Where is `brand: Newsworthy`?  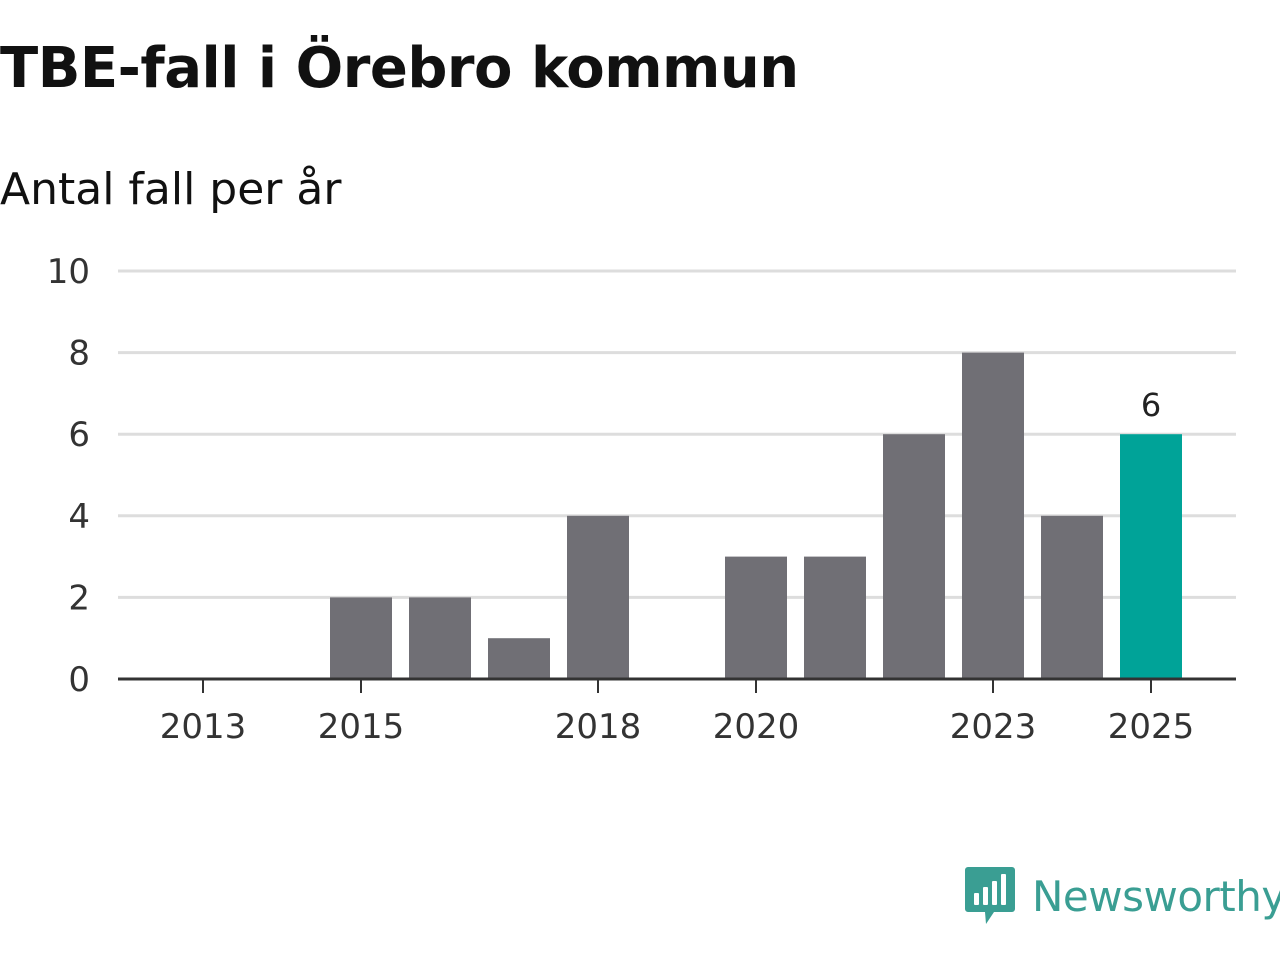
brand: Newsworthy is located at coordinates (1122, 896).